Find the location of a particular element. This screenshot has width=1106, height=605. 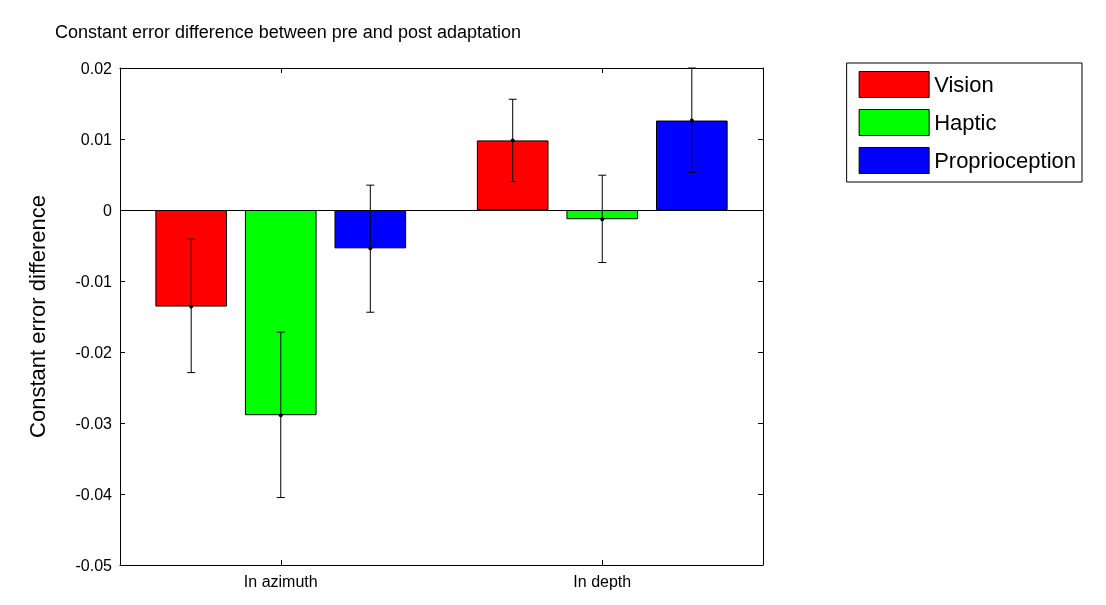

y-tick-label: -0.01 is located at coordinates (94, 281).